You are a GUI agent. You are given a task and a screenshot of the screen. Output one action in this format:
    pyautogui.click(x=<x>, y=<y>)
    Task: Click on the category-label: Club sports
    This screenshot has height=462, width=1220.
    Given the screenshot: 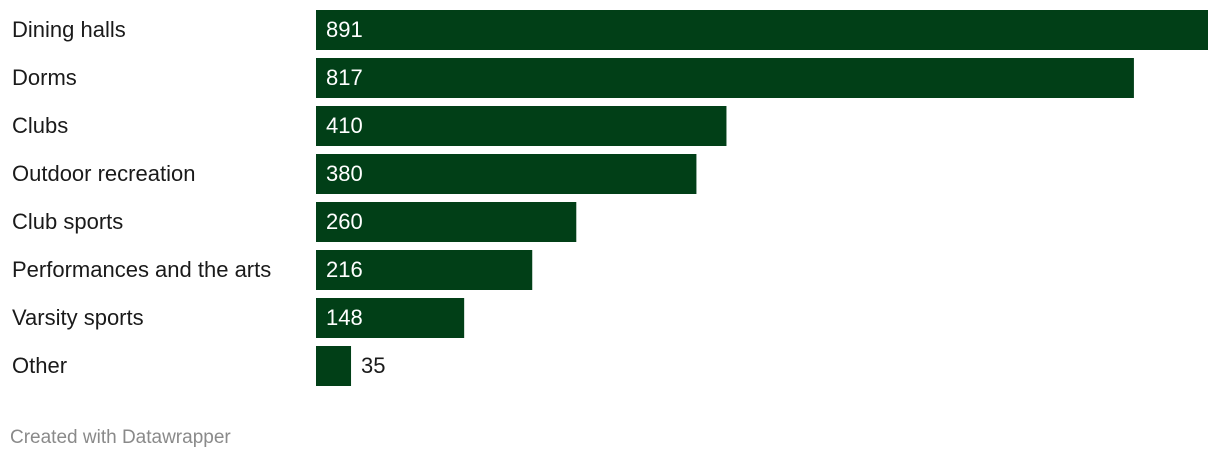 What is the action you would take?
    pyautogui.click(x=67, y=221)
    